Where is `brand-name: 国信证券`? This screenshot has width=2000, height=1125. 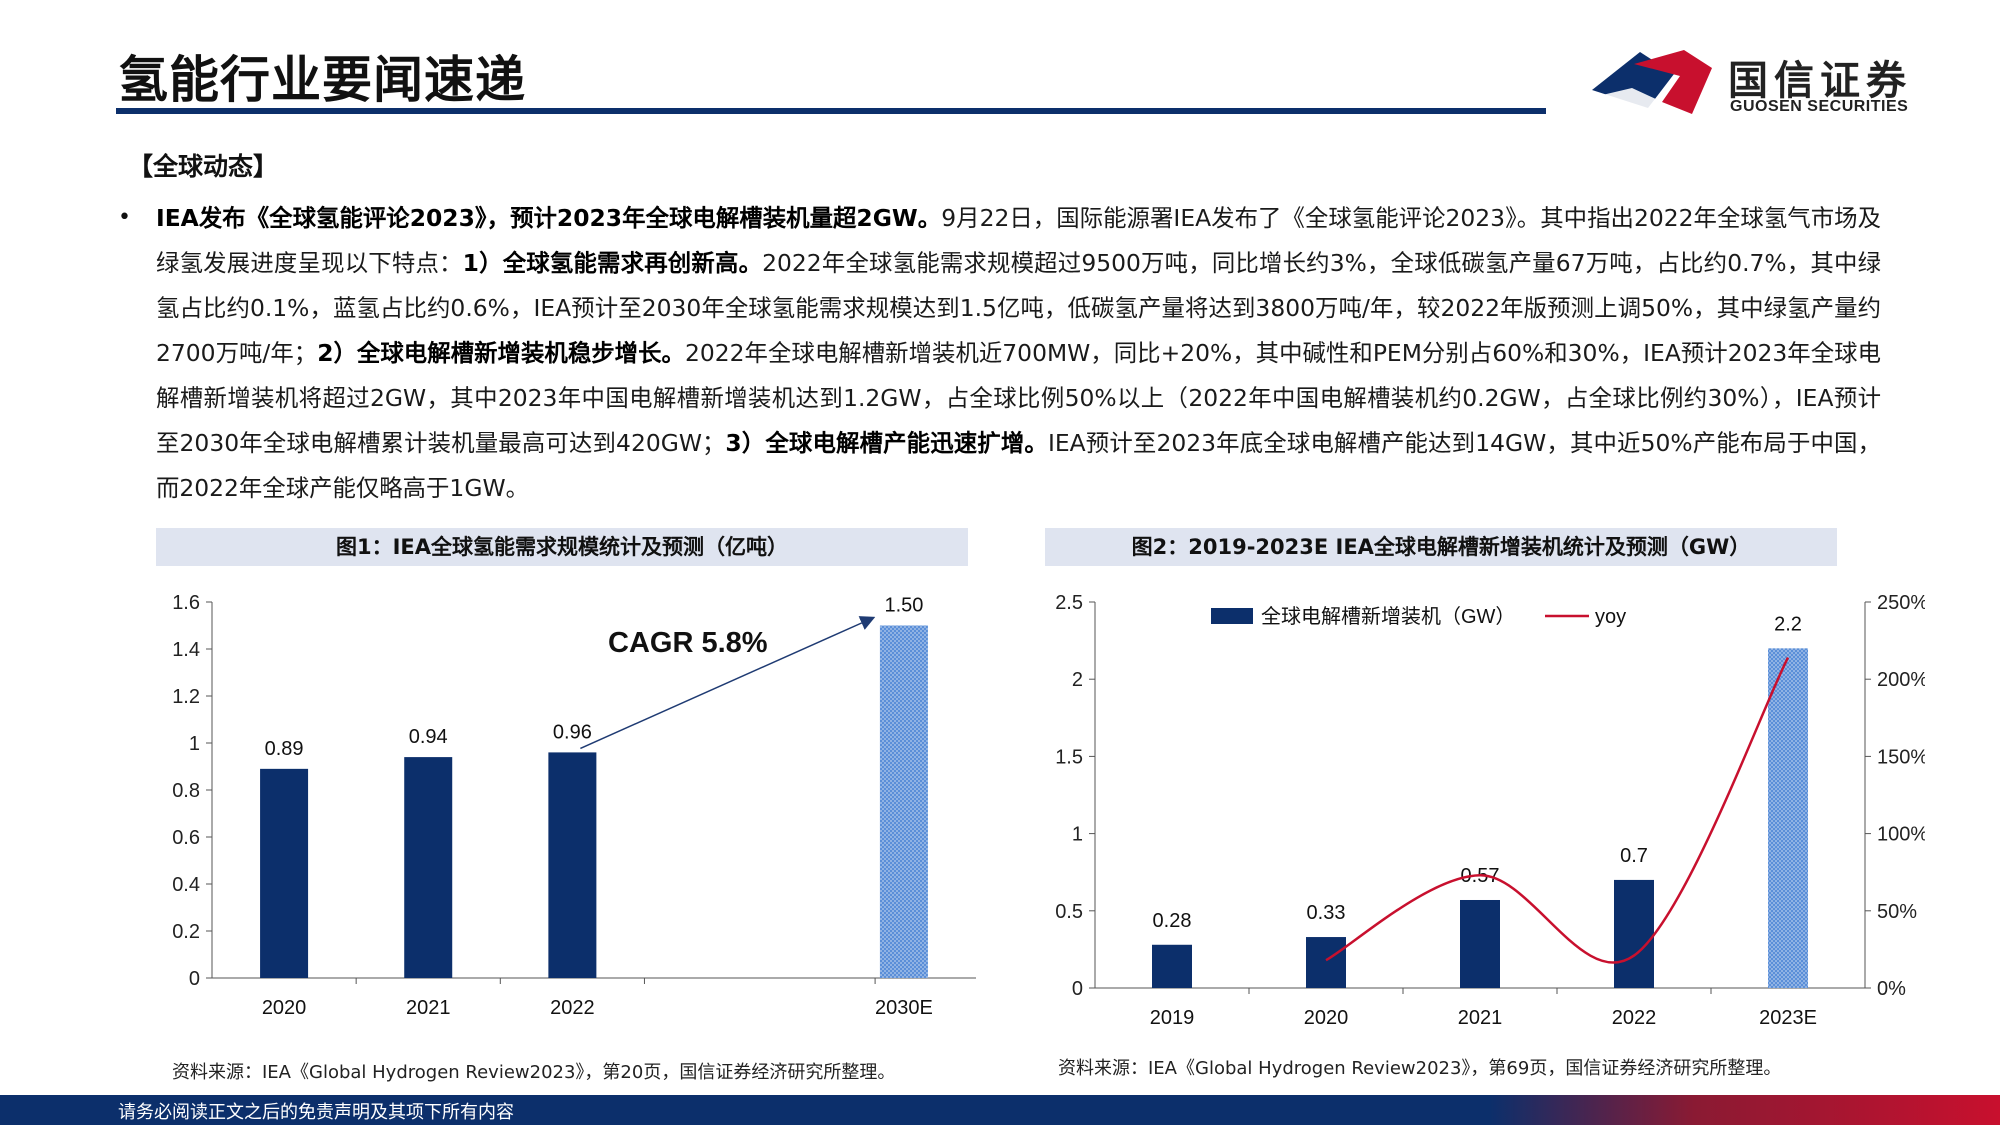
brand-name: 国信证券 is located at coordinates (1820, 81).